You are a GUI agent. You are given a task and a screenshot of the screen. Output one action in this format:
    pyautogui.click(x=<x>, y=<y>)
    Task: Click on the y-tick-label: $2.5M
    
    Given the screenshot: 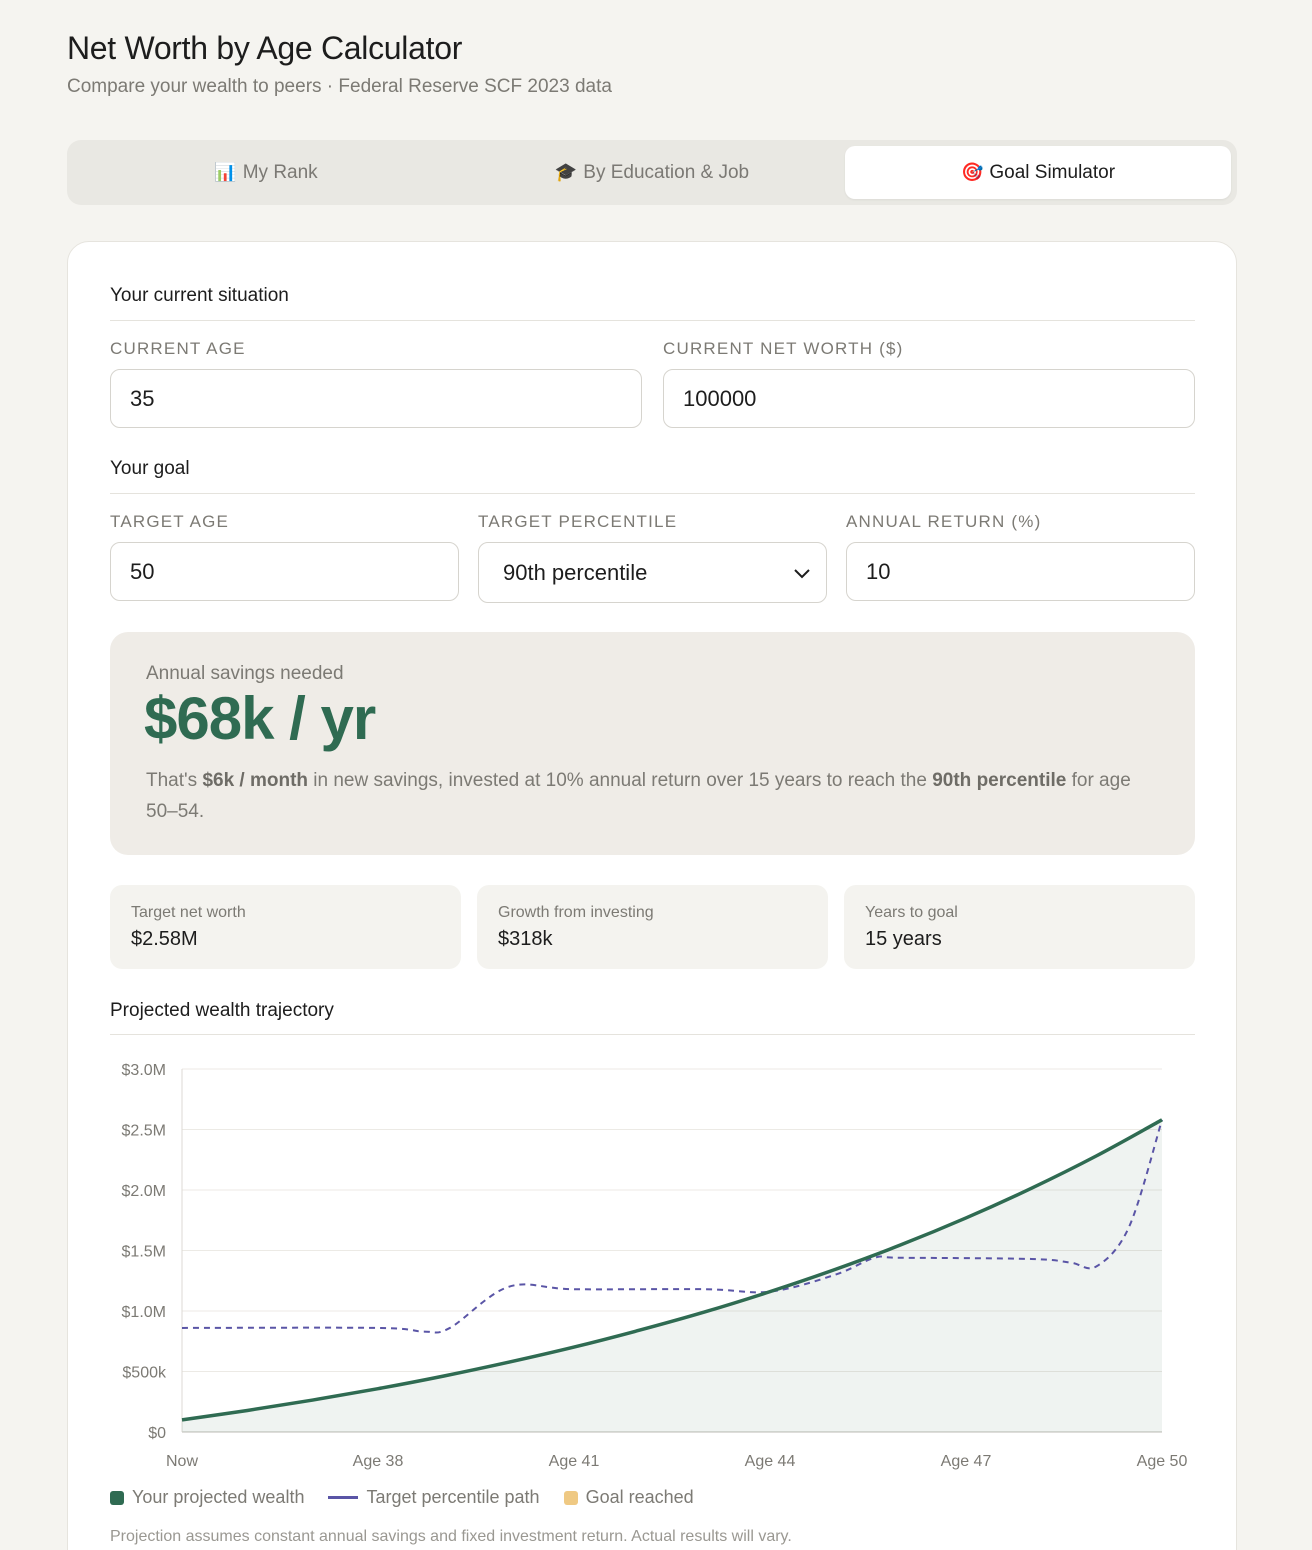 What is the action you would take?
    pyautogui.click(x=144, y=1131)
    